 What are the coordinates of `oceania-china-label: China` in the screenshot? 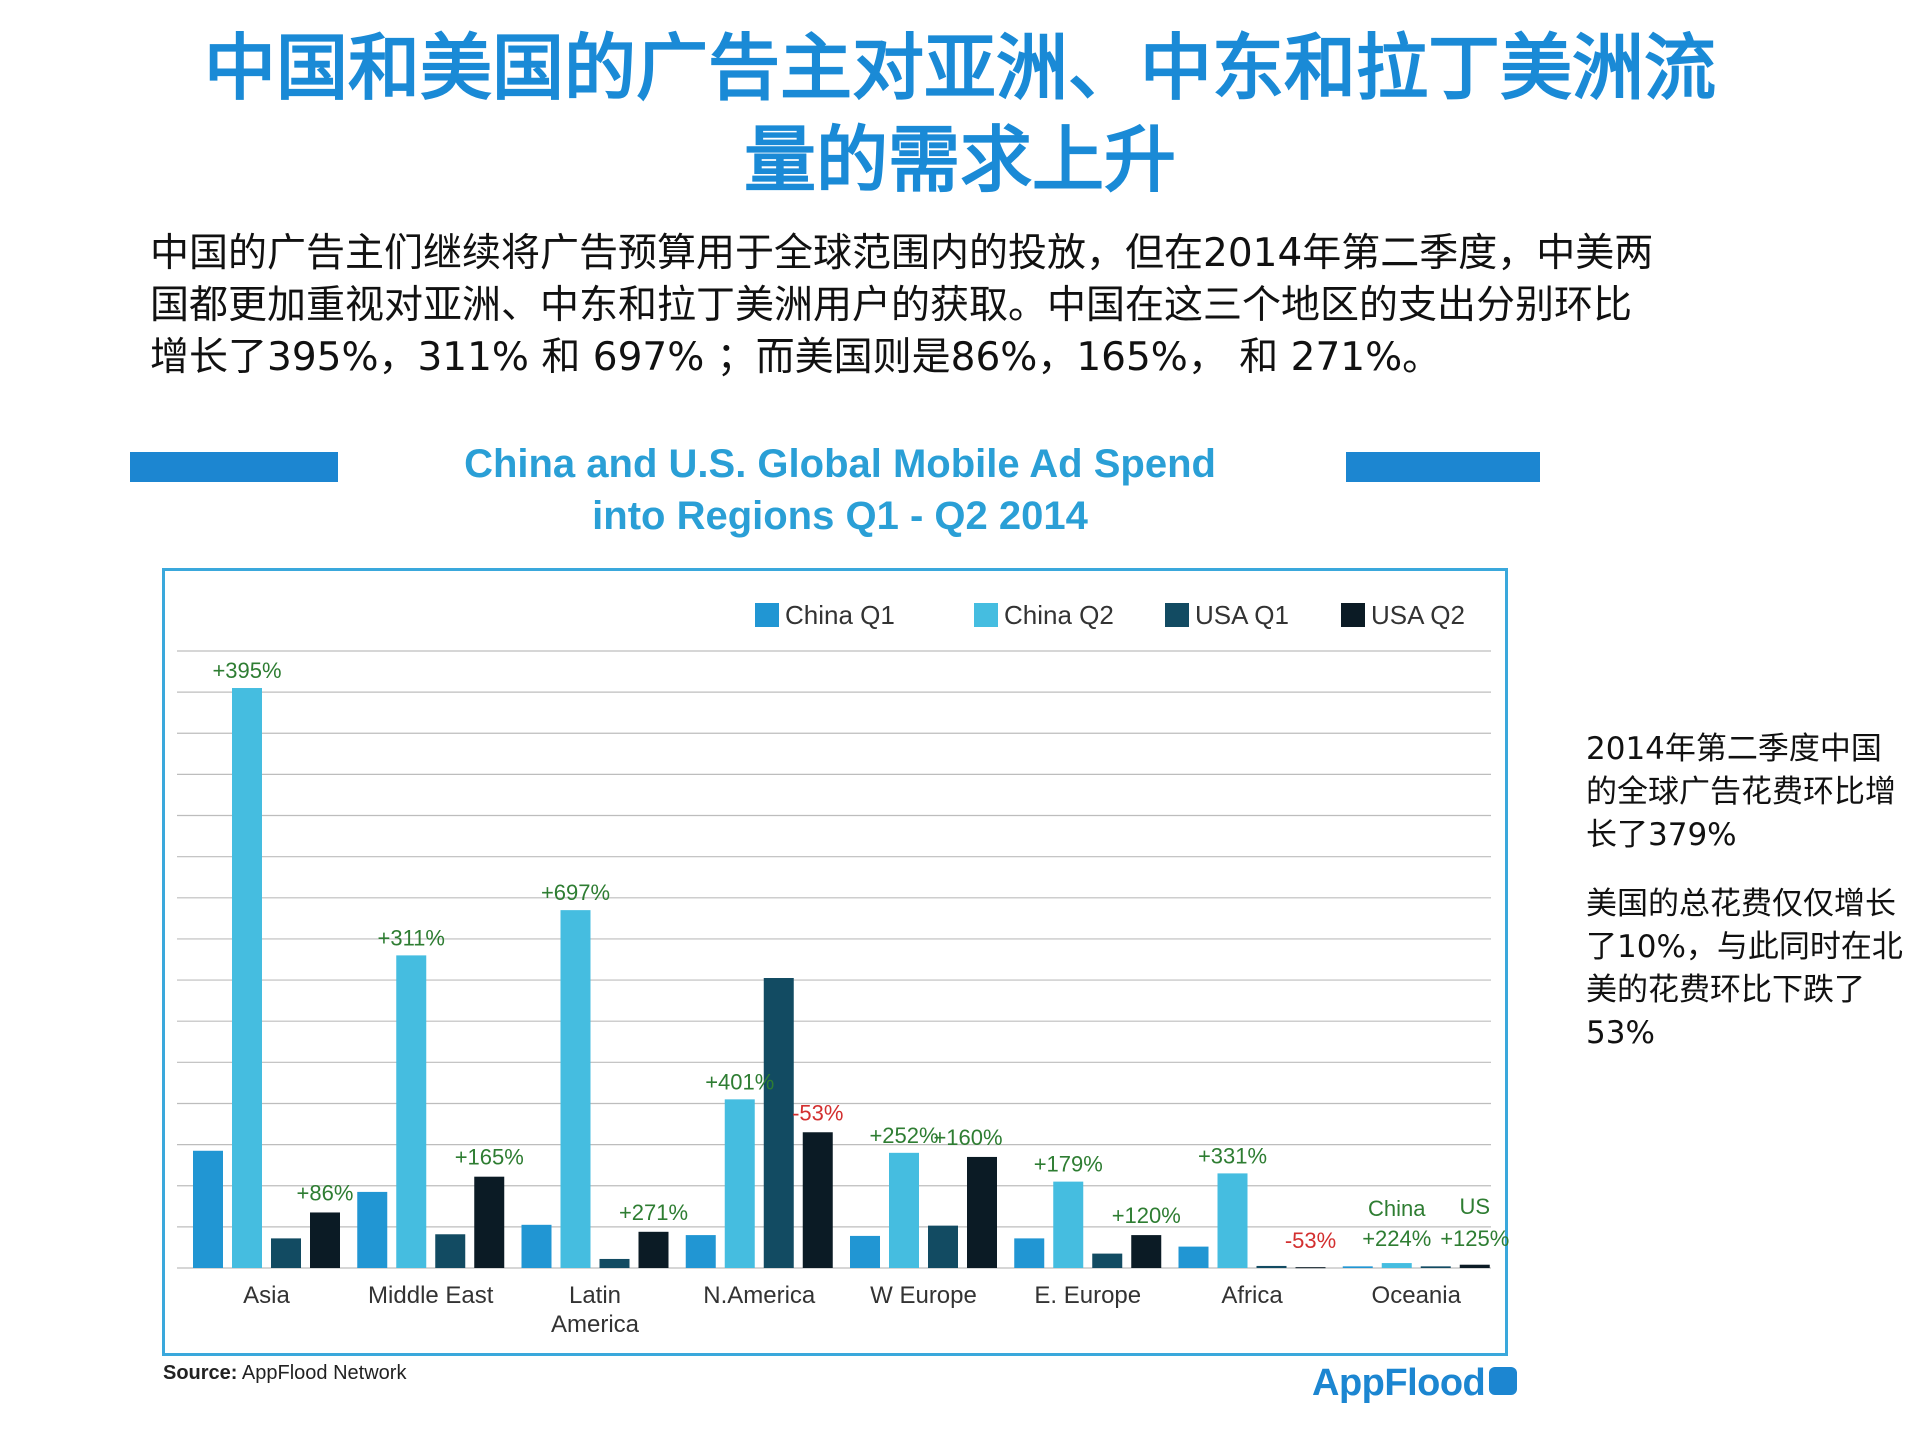 It's located at (1397, 1208).